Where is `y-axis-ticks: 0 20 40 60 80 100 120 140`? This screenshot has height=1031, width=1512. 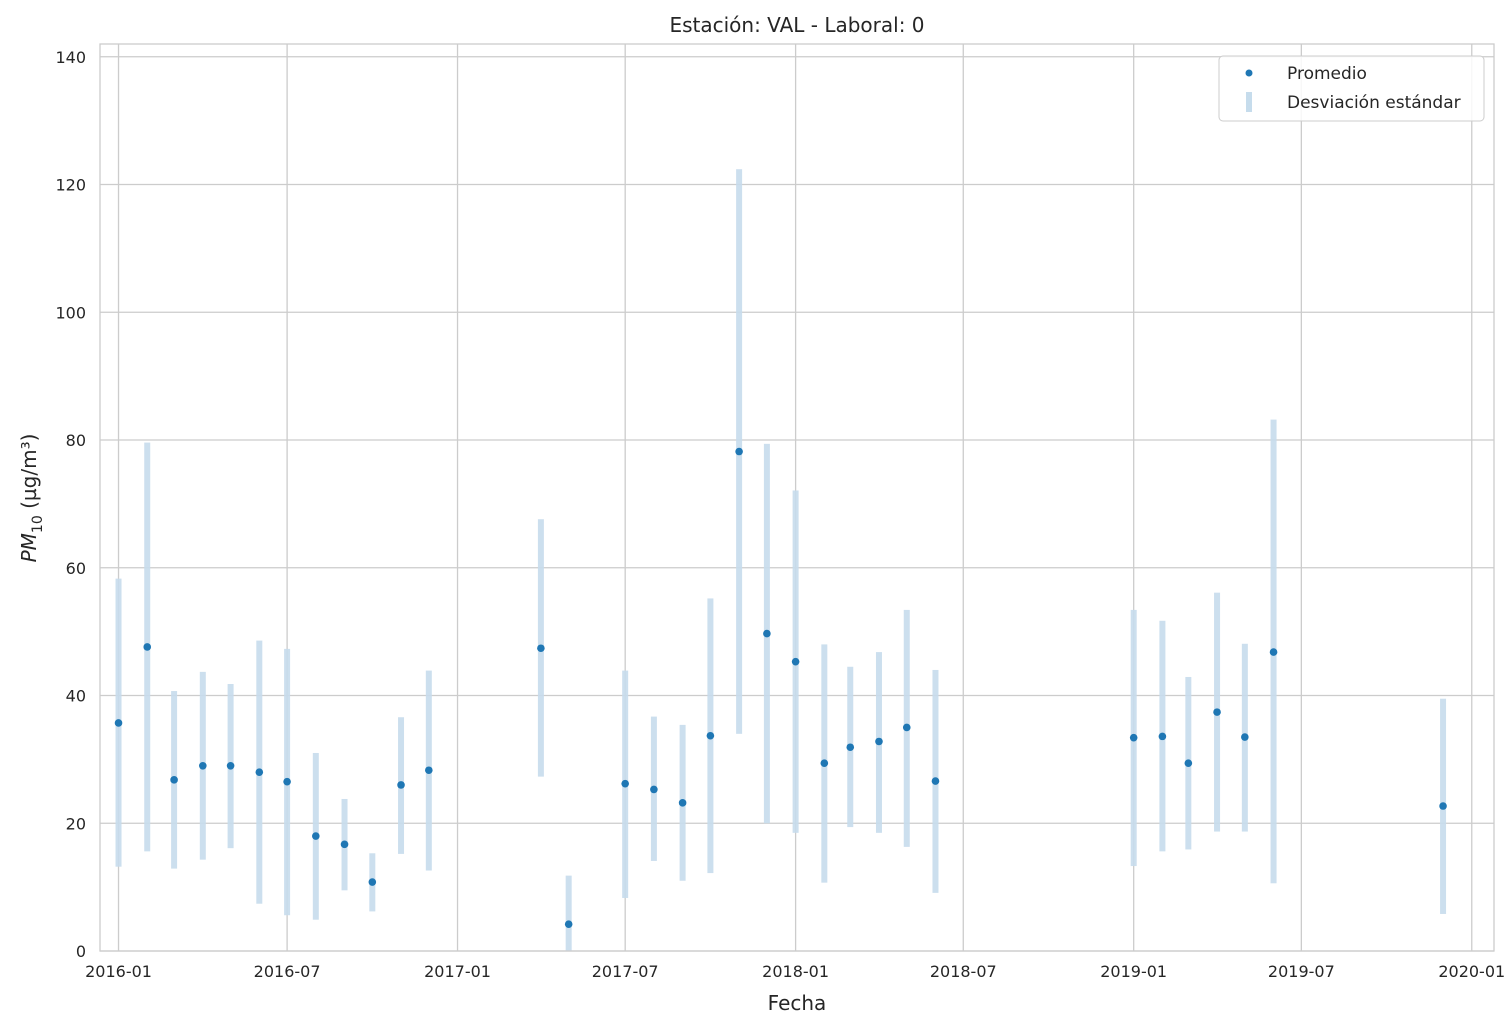 y-axis-ticks: 0 20 40 60 80 100 120 140 is located at coordinates (70, 504).